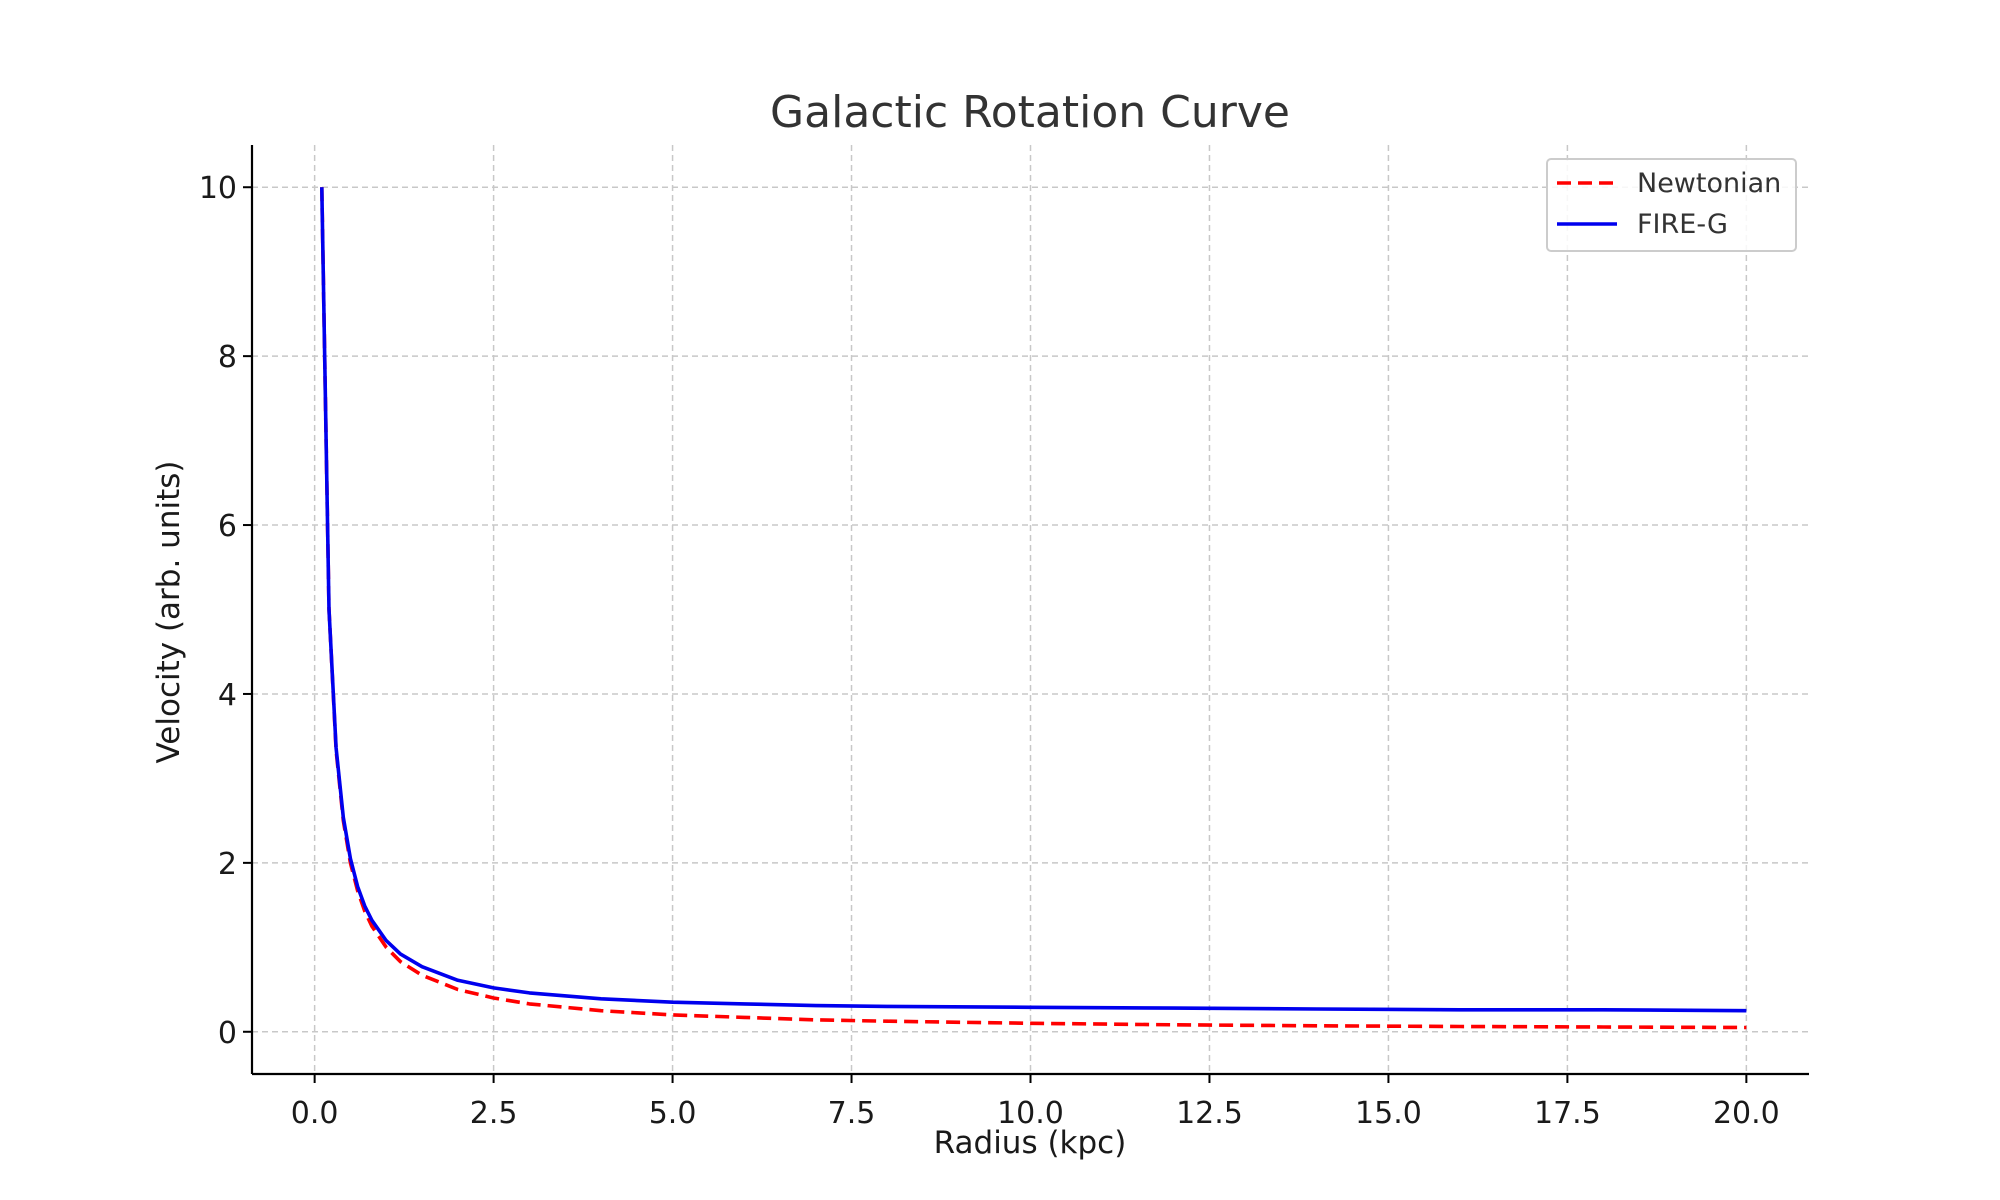  What do you see at coordinates (227, 357) in the screenshot?
I see `y-tick-label: 8` at bounding box center [227, 357].